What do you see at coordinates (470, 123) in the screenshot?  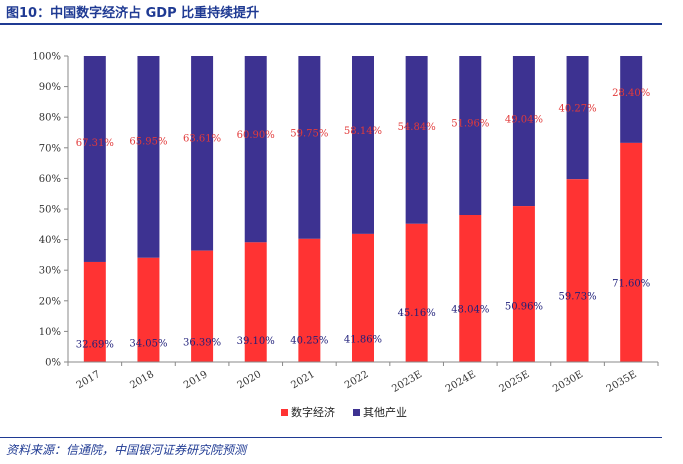 I see `label-other-2024E: 51.96%` at bounding box center [470, 123].